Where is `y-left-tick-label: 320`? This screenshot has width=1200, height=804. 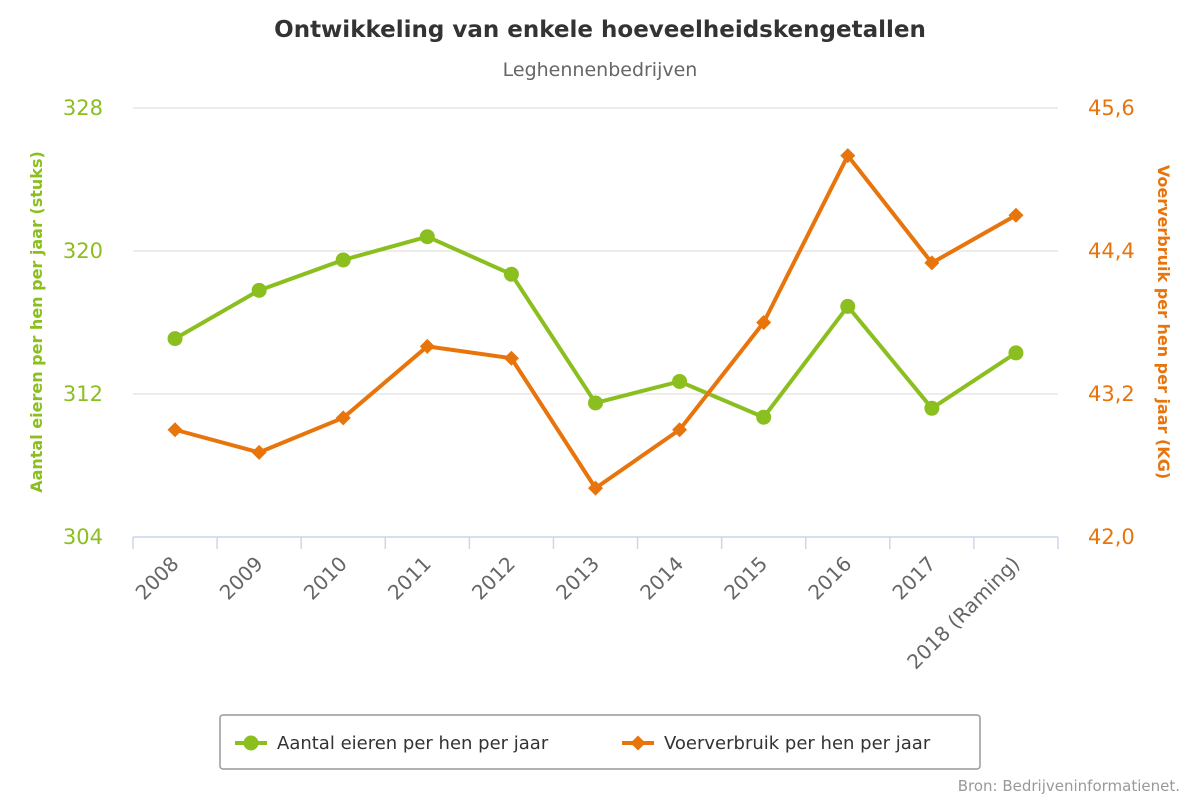
y-left-tick-label: 320 is located at coordinates (83, 251).